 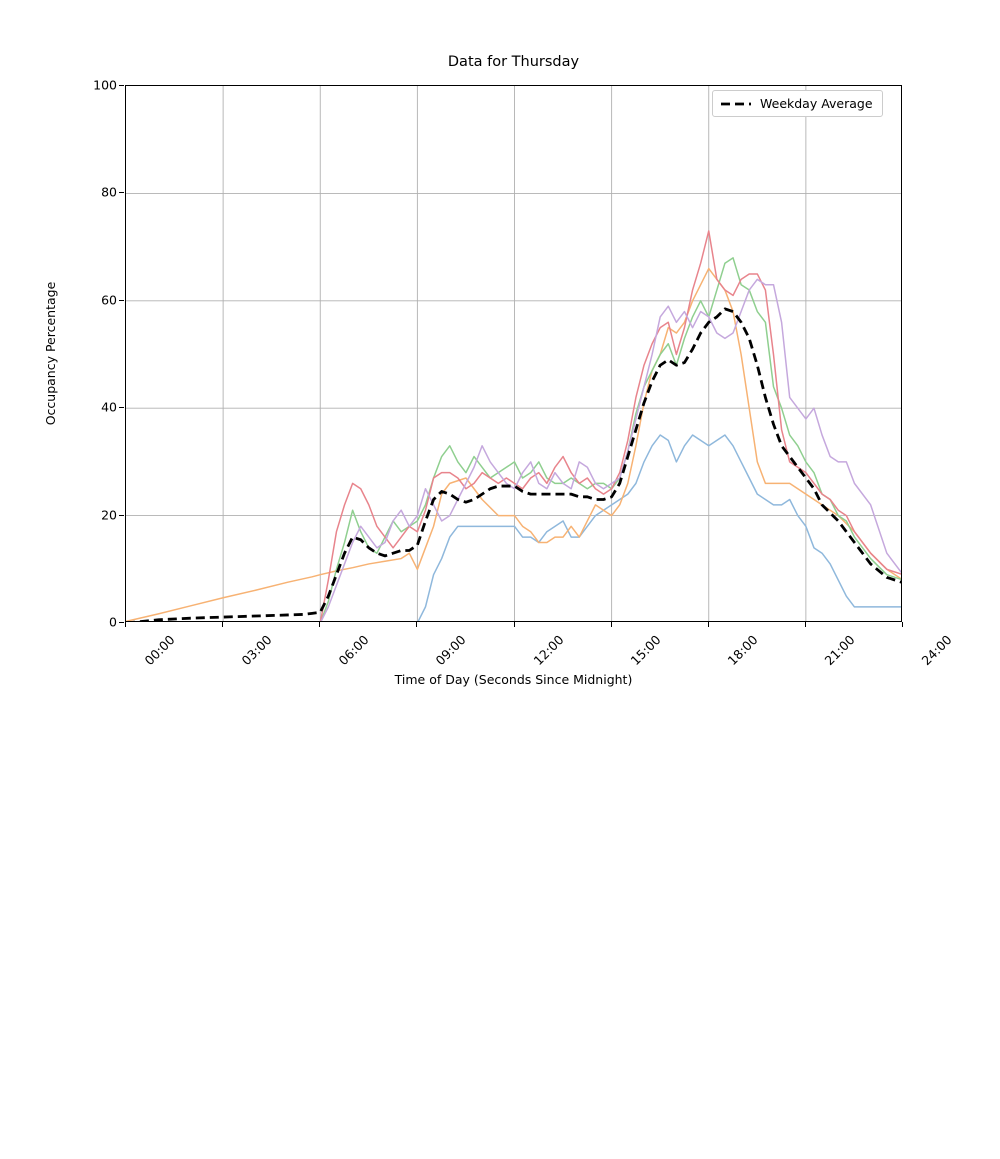 What do you see at coordinates (936, 650) in the screenshot?
I see `x-tick-label: 24:00` at bounding box center [936, 650].